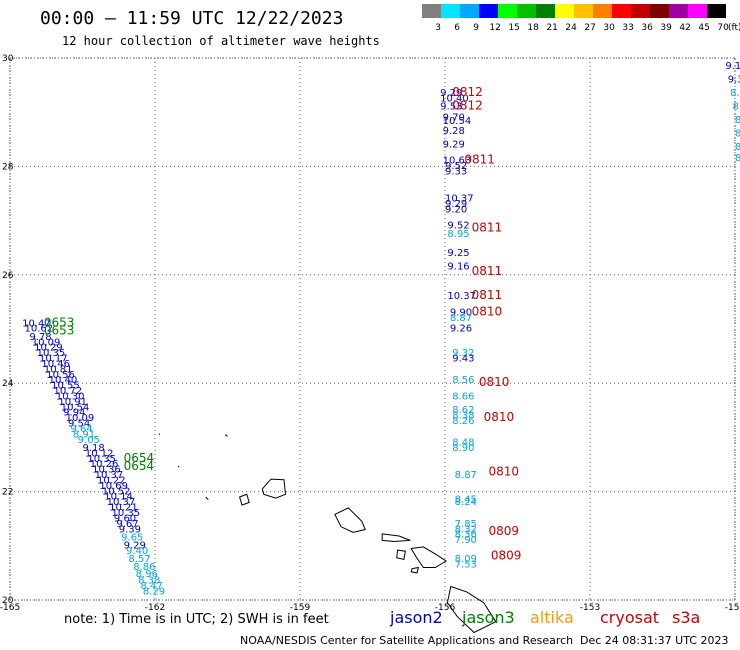 The image size is (740, 650). I want to click on wave-height-label: 10.26, so click(104, 464).